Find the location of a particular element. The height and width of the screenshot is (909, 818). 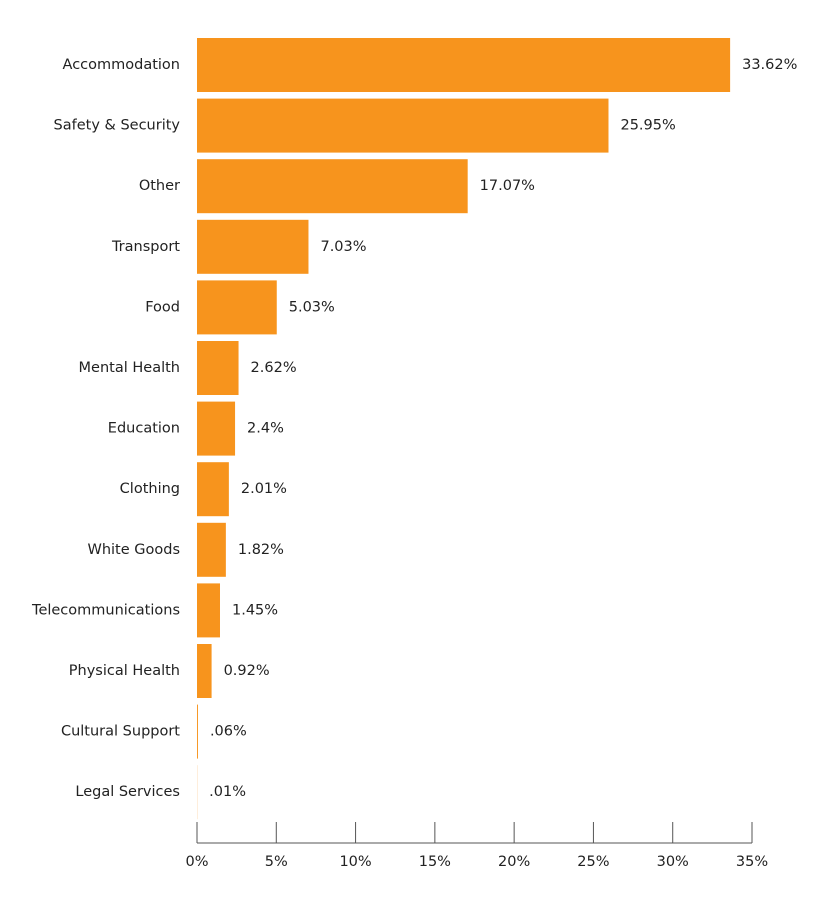

value-label: .01% is located at coordinates (227, 792).